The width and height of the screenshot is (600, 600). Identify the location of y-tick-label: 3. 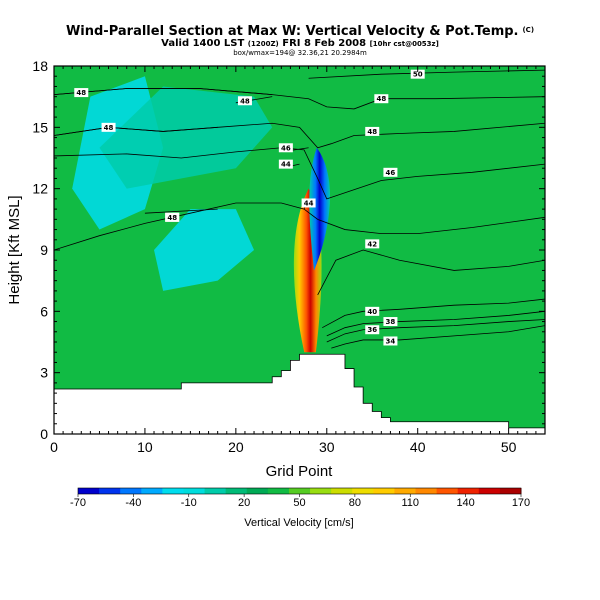
(44, 373).